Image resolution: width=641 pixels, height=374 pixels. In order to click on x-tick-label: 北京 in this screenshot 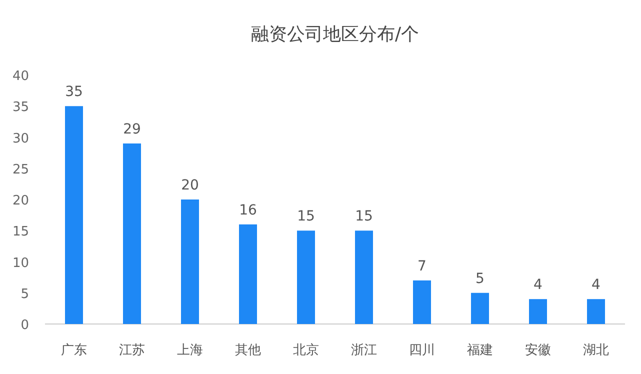, I will do `click(306, 350)`.